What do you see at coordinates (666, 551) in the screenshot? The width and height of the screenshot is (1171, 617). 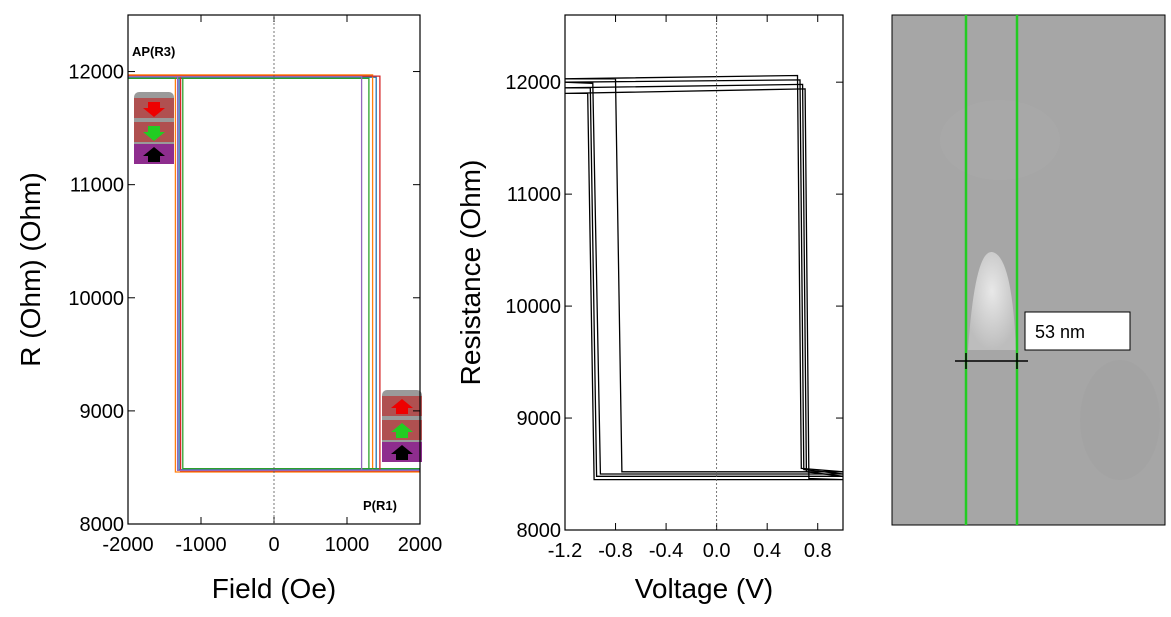 I see `x-tick-label: -0.4` at bounding box center [666, 551].